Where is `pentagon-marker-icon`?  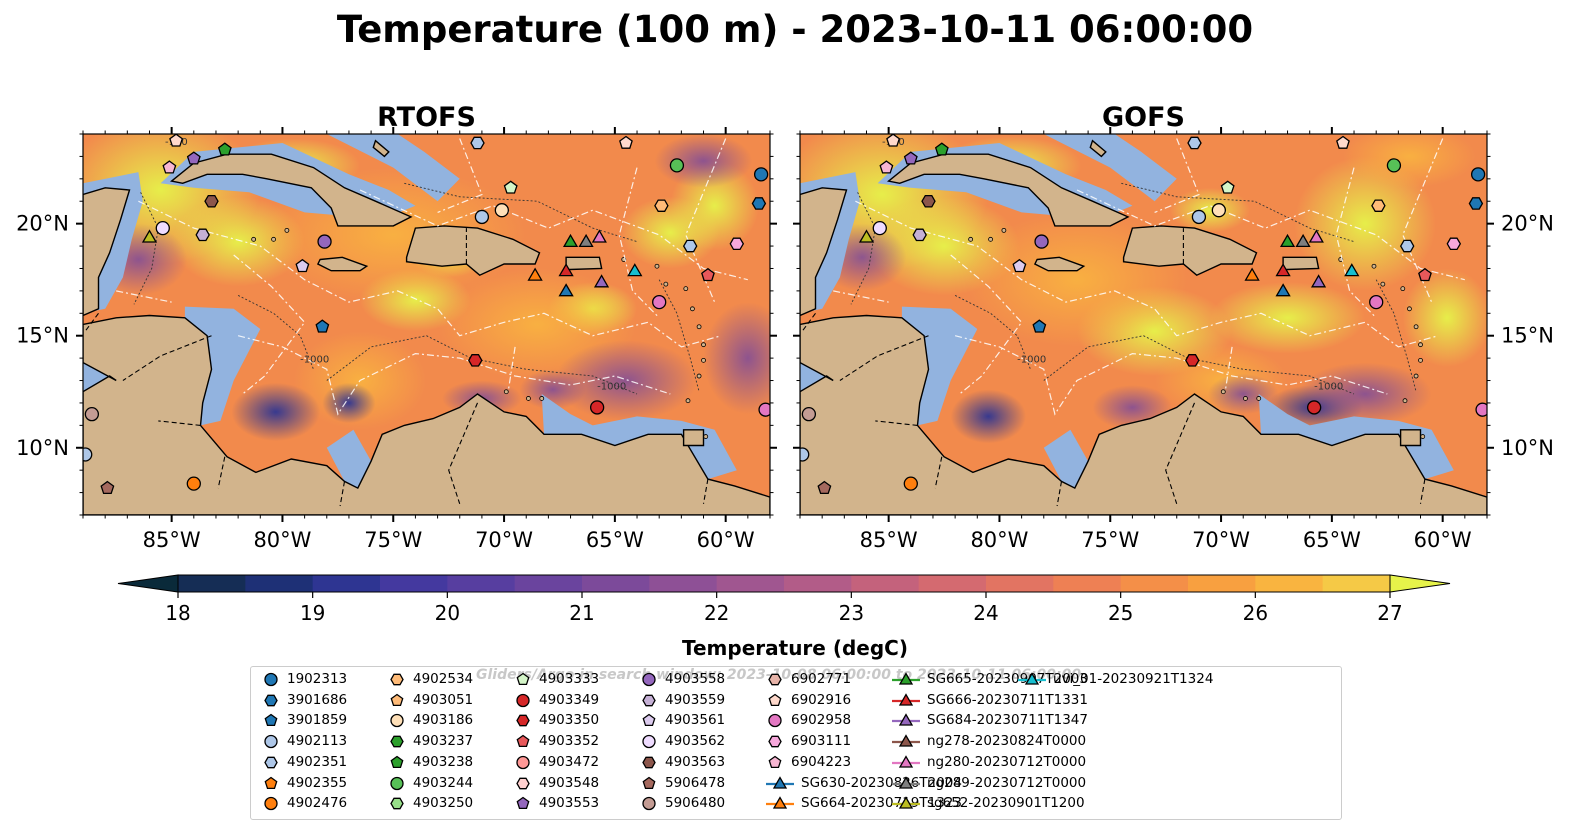
pentagon-marker-icon is located at coordinates (271, 720).